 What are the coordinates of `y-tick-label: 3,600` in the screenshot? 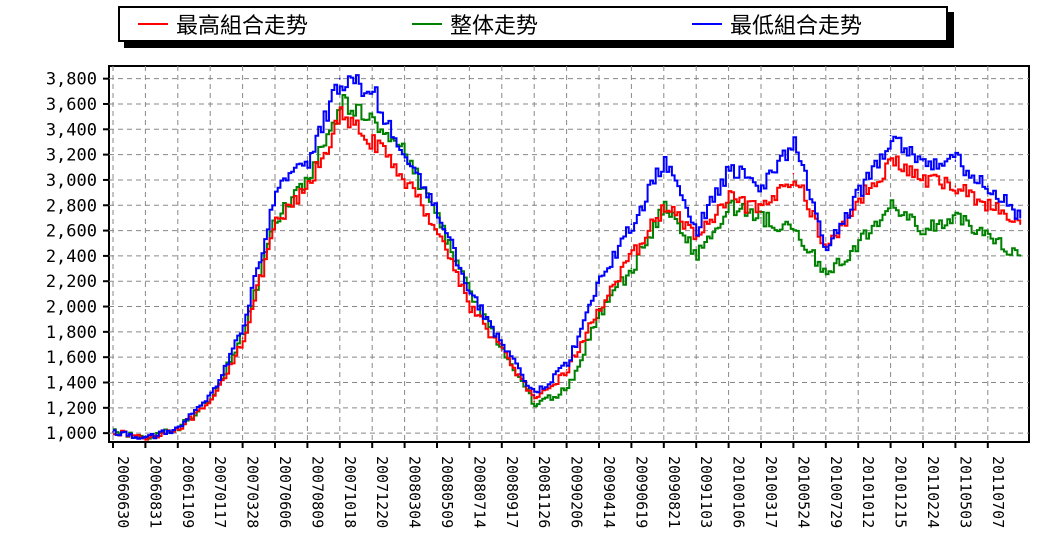 It's located at (71, 105).